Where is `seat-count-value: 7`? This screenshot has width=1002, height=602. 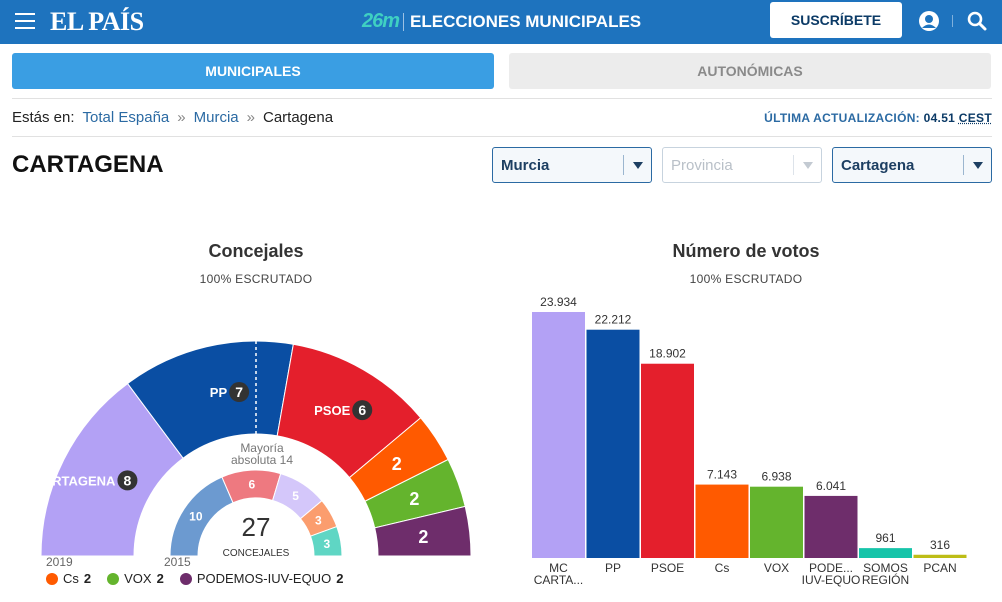 seat-count-value: 7 is located at coordinates (239, 392).